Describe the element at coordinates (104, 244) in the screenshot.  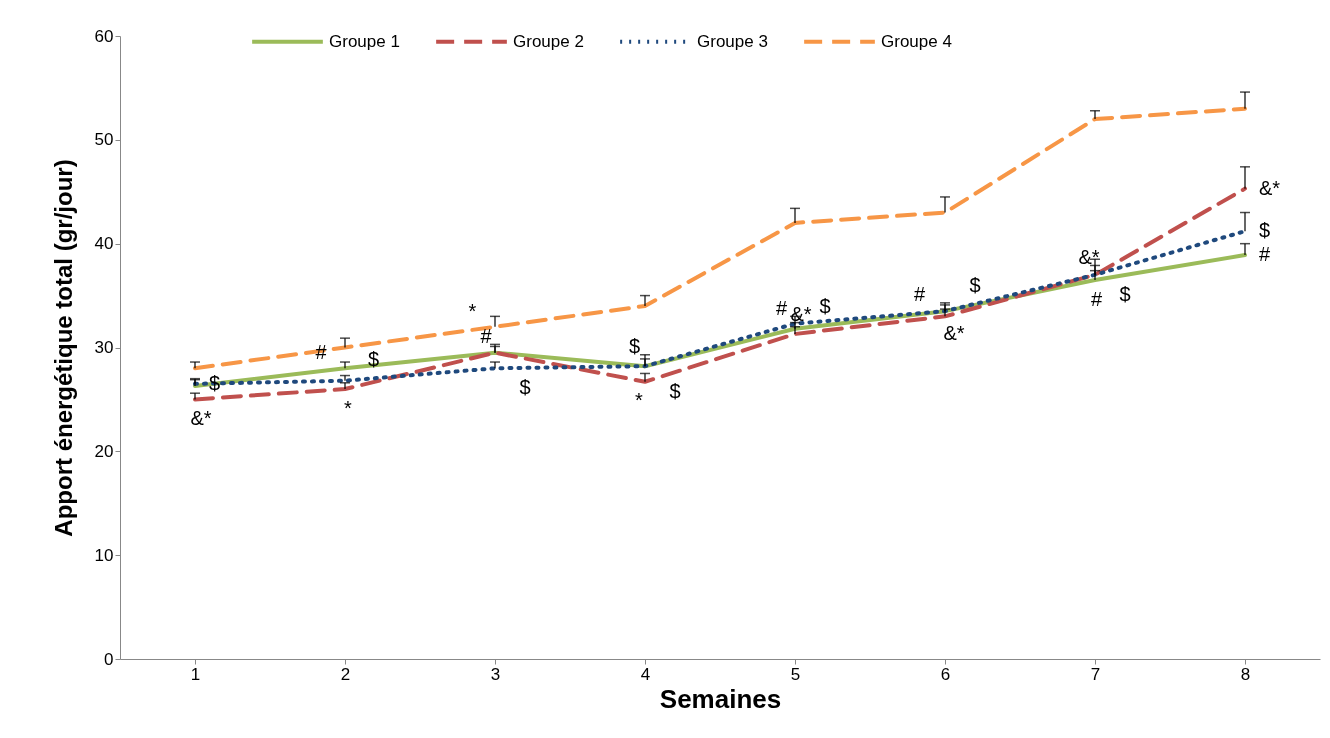
I see `y-tick-label: 40` at that location.